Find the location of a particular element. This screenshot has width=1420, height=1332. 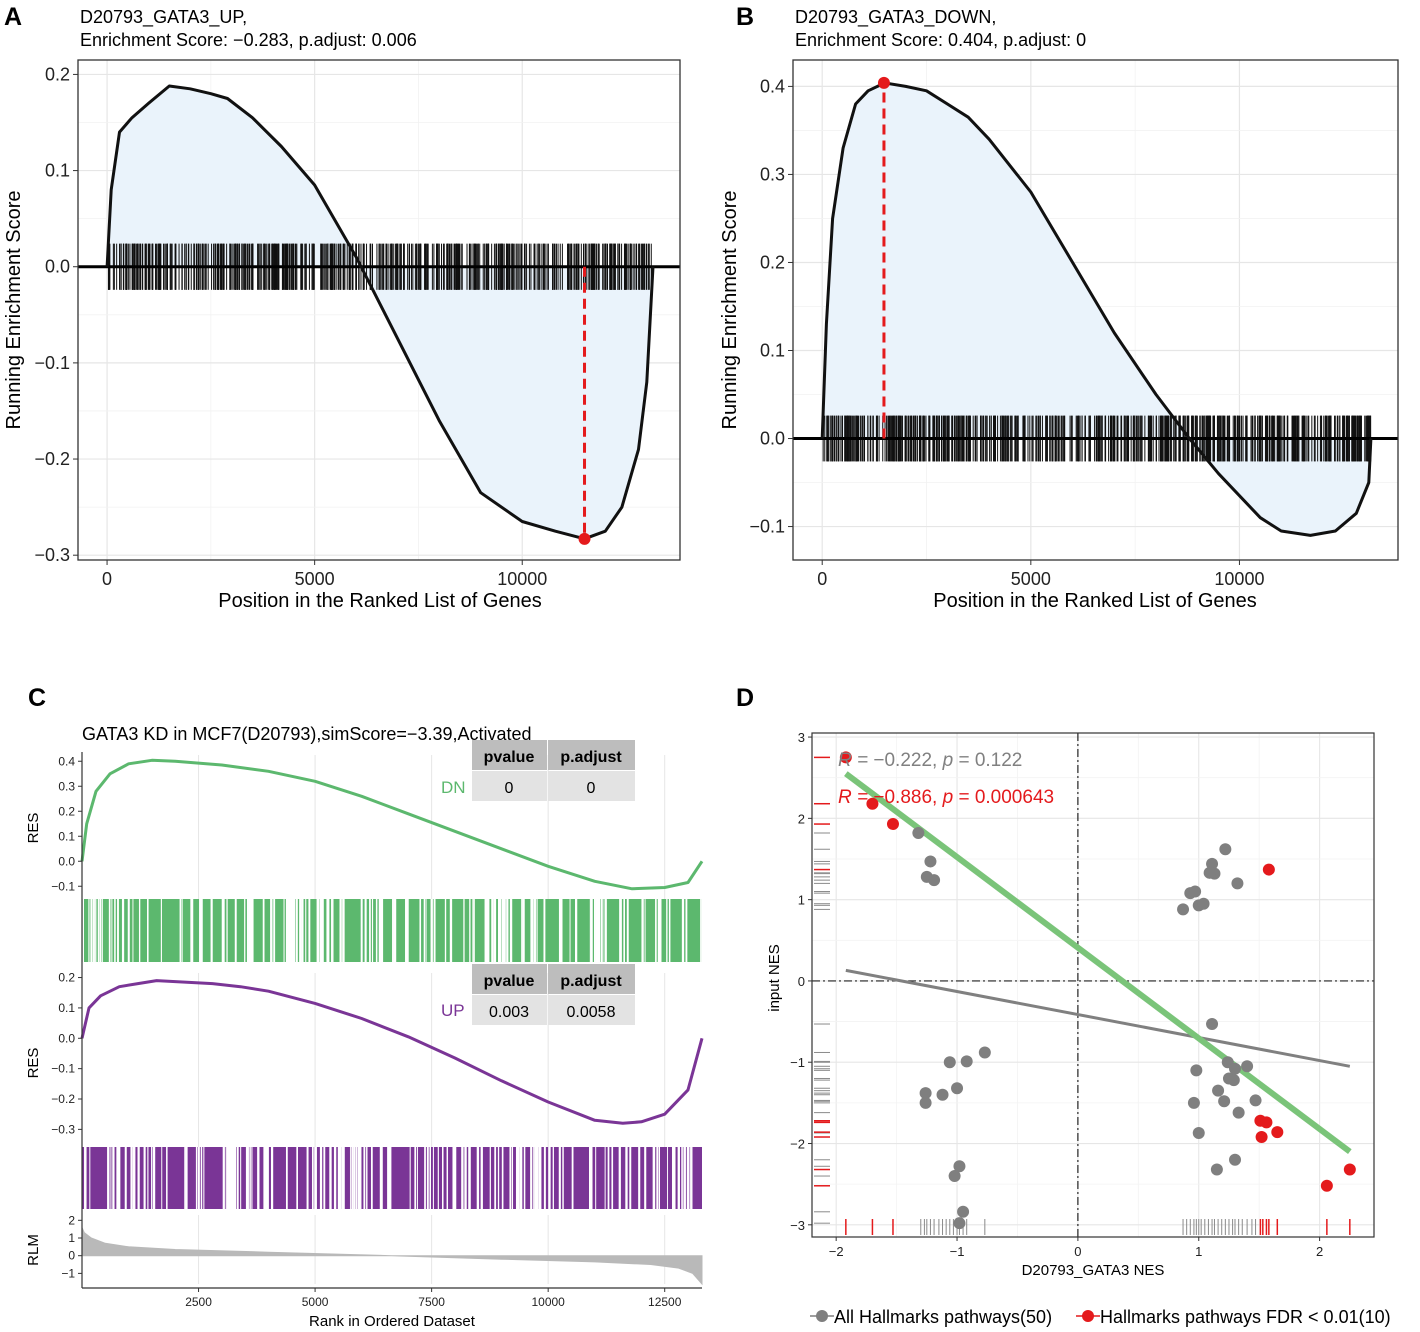

up-ytick-label: 0.2 is located at coordinates (66, 978).